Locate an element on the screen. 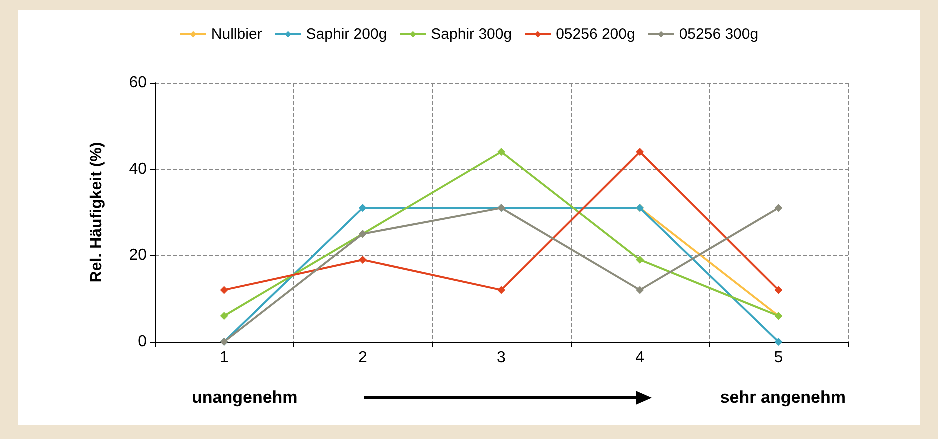  y-tick-label: 20 is located at coordinates (138, 255).